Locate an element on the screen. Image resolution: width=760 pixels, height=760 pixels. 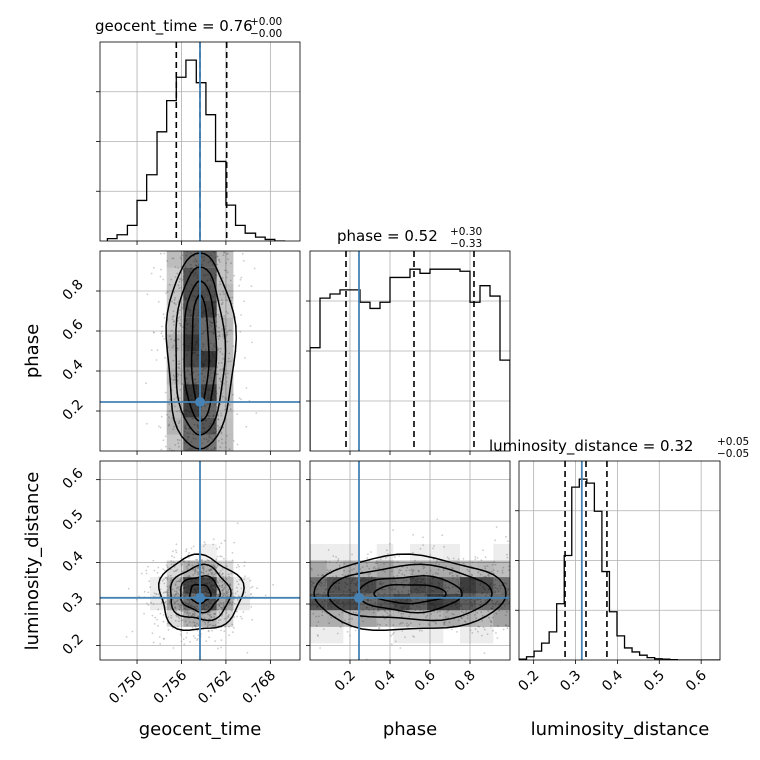
panel2d-geocent_time-phase-density is located at coordinates (200, 351).